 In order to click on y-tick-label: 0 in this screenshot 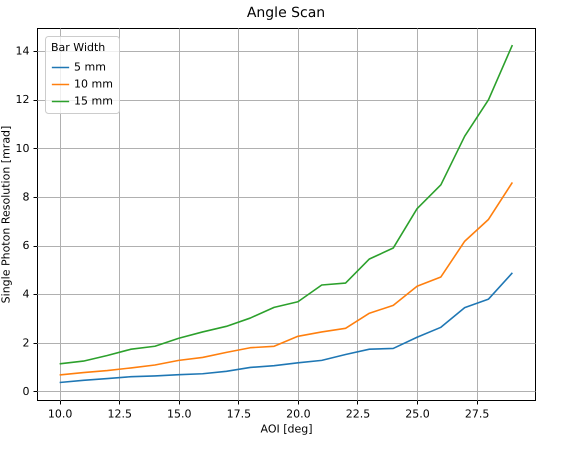, I will do `click(26, 391)`.